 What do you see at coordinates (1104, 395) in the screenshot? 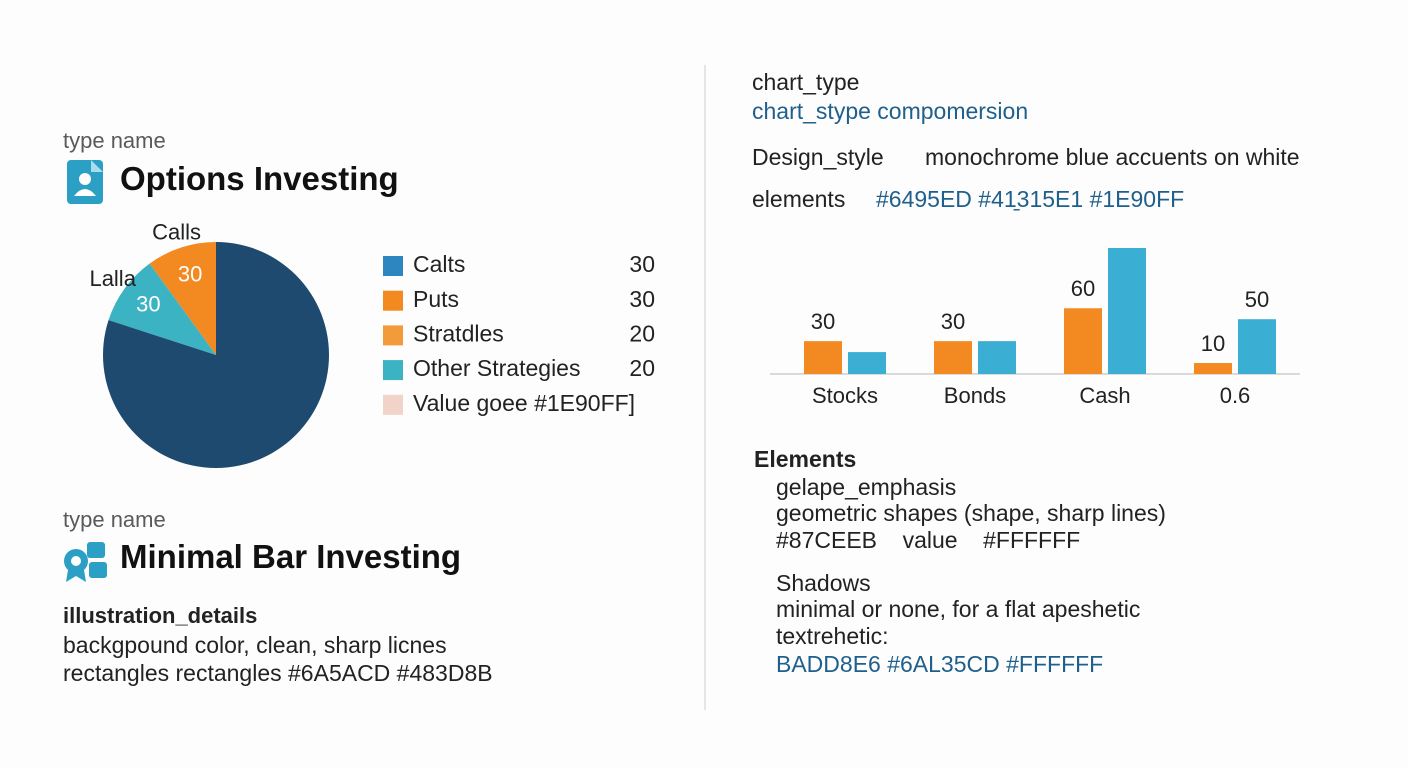
I see `x-tick-label: Cash` at bounding box center [1104, 395].